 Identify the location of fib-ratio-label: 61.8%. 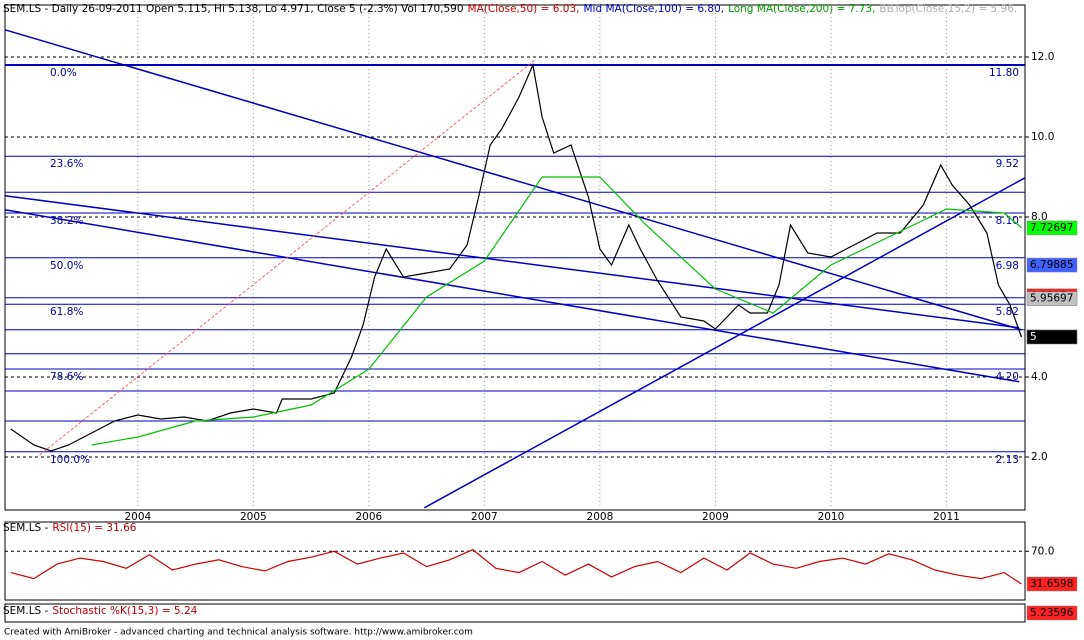
(66, 312).